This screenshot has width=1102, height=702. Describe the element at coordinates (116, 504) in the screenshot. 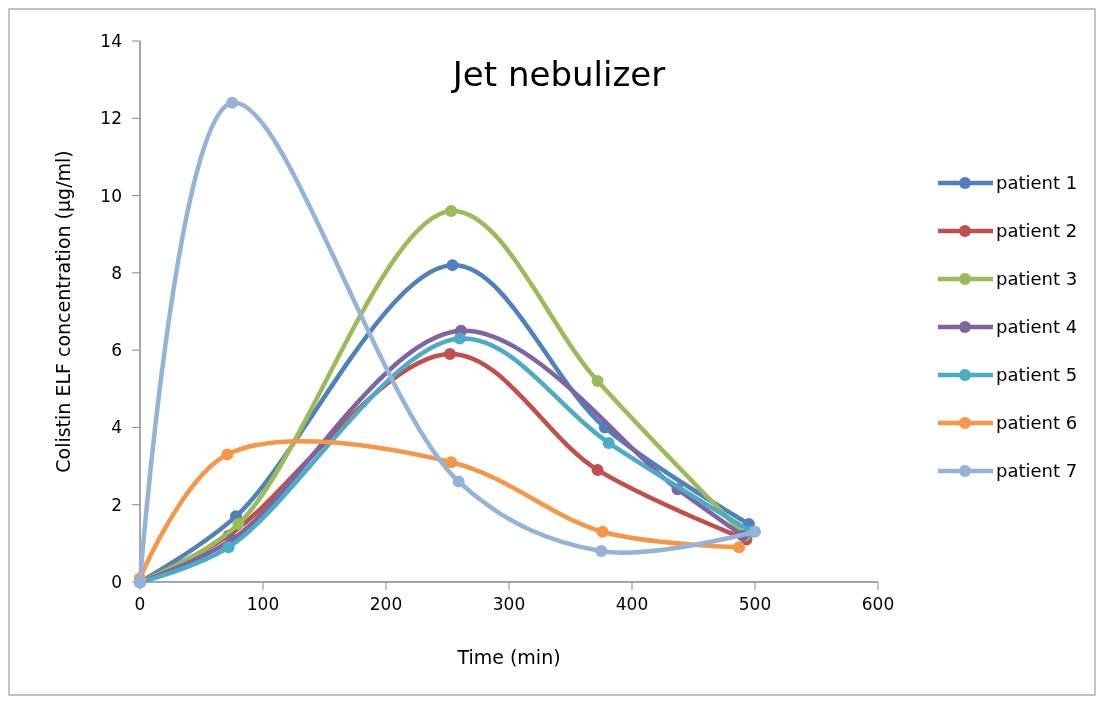

I see `y-tick-label: 2` at that location.